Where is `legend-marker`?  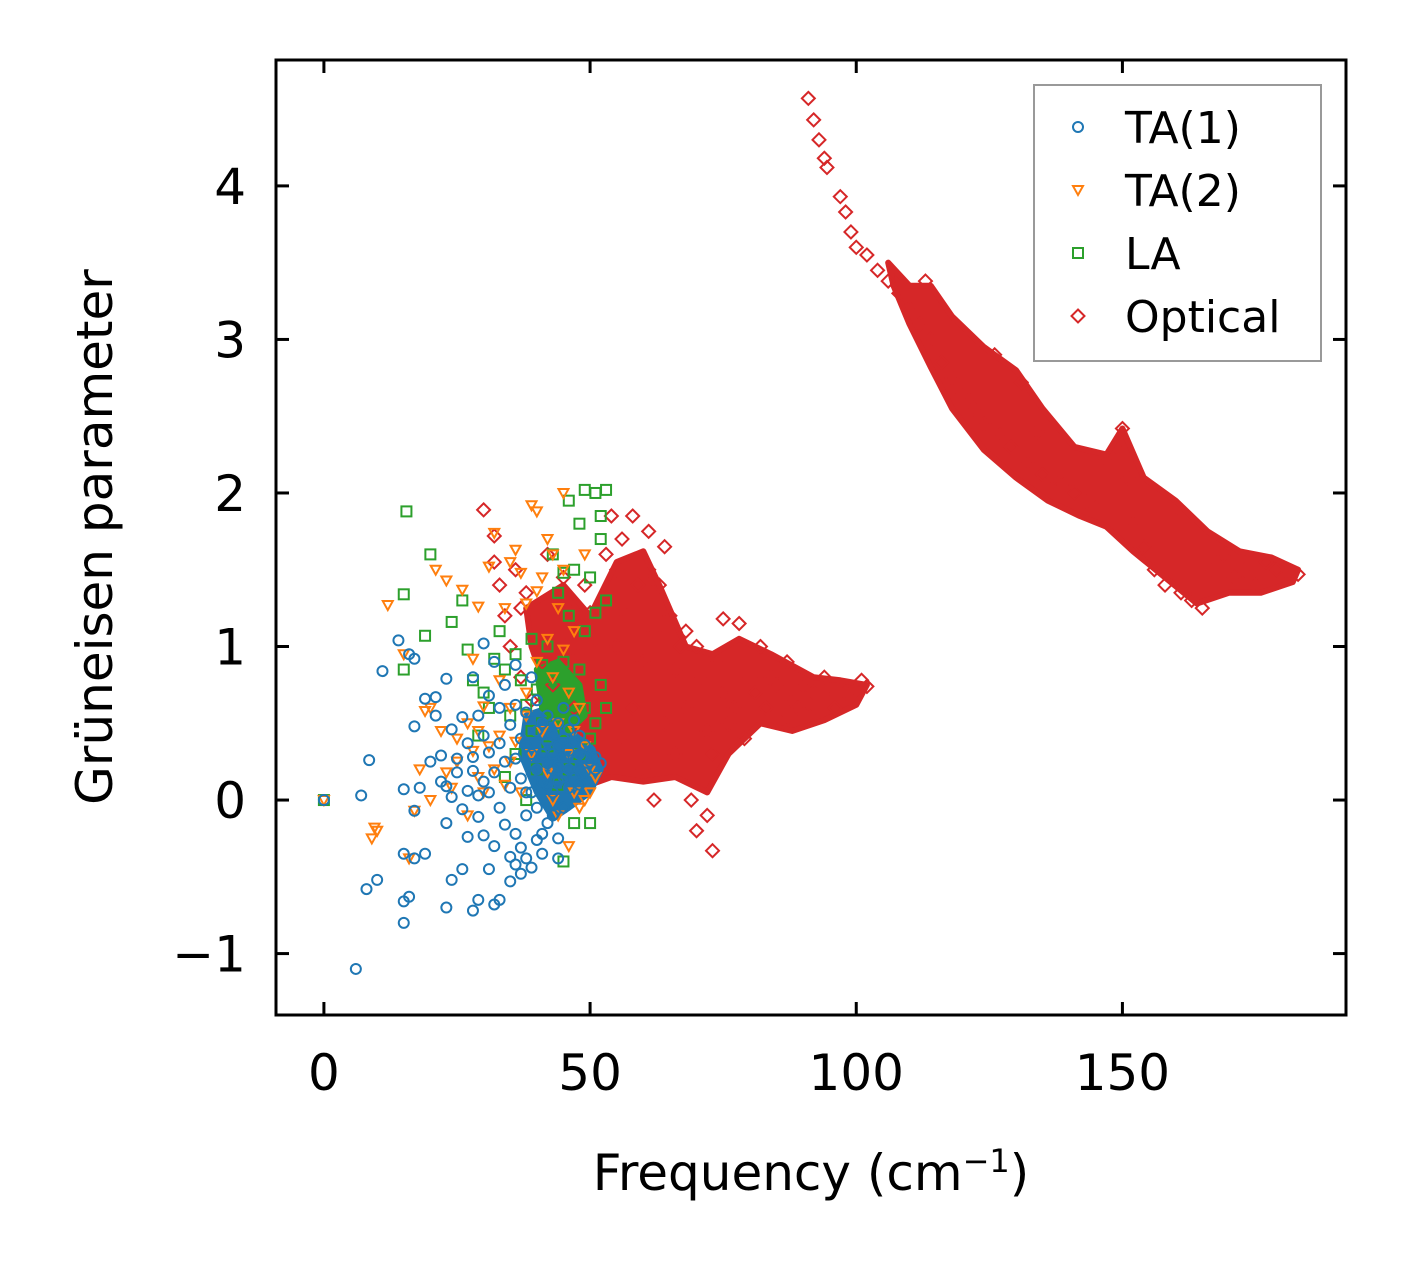
legend-marker is located at coordinates (1078, 253).